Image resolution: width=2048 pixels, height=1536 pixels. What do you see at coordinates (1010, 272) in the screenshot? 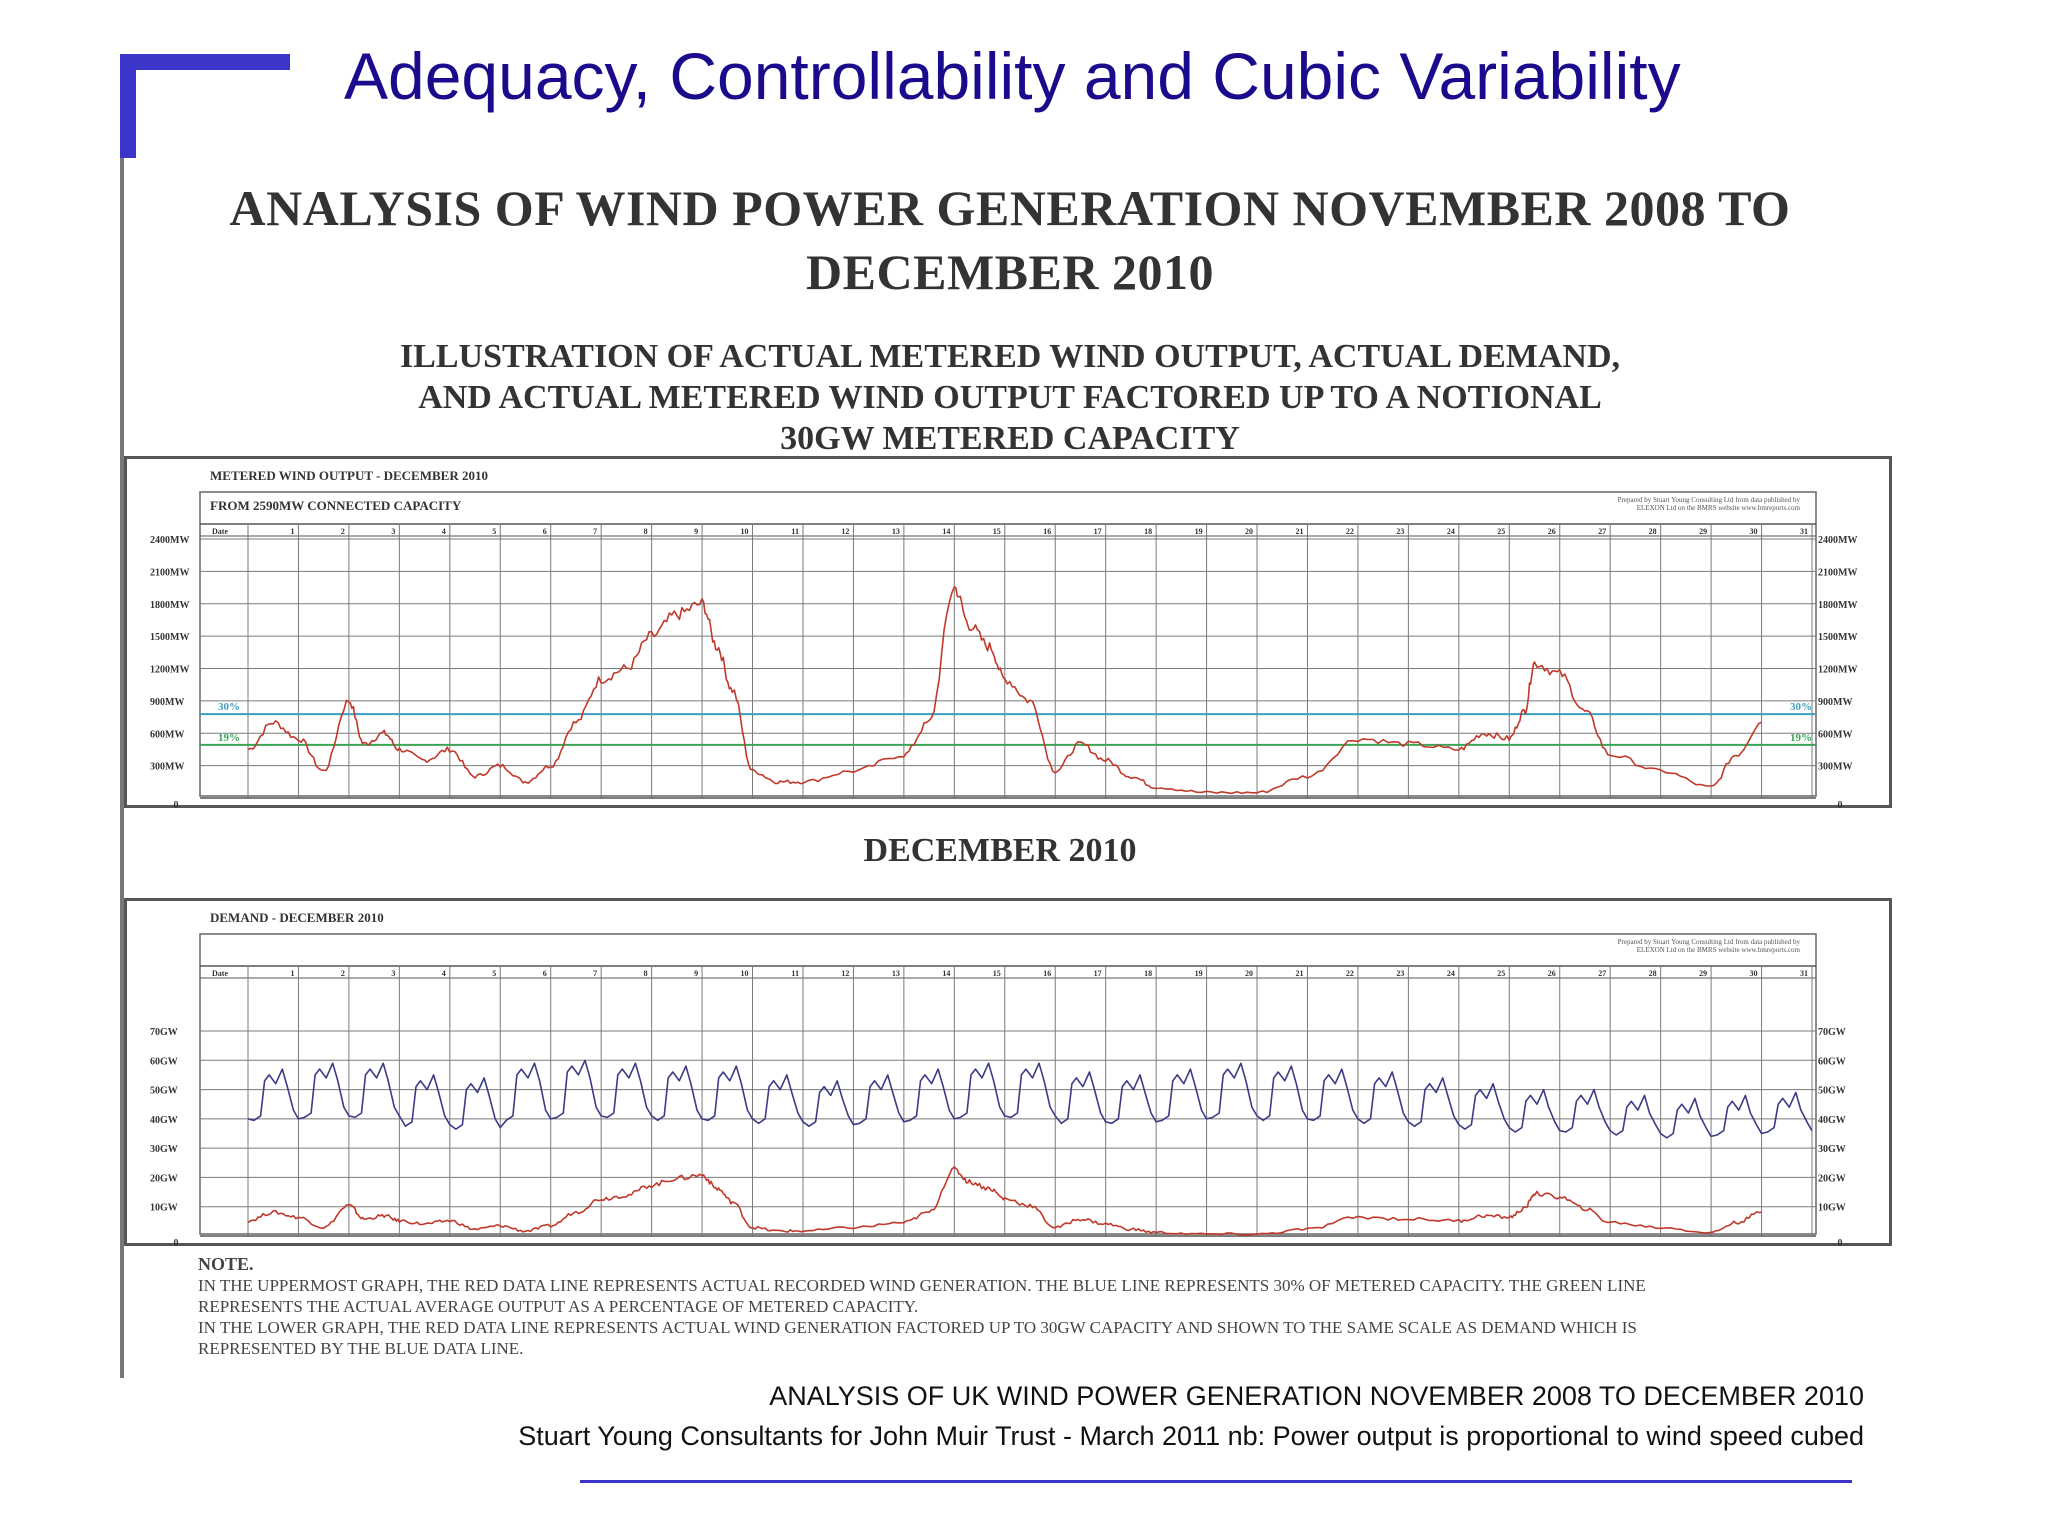
I see `document-heading-line2: DECEMBER 2010` at bounding box center [1010, 272].